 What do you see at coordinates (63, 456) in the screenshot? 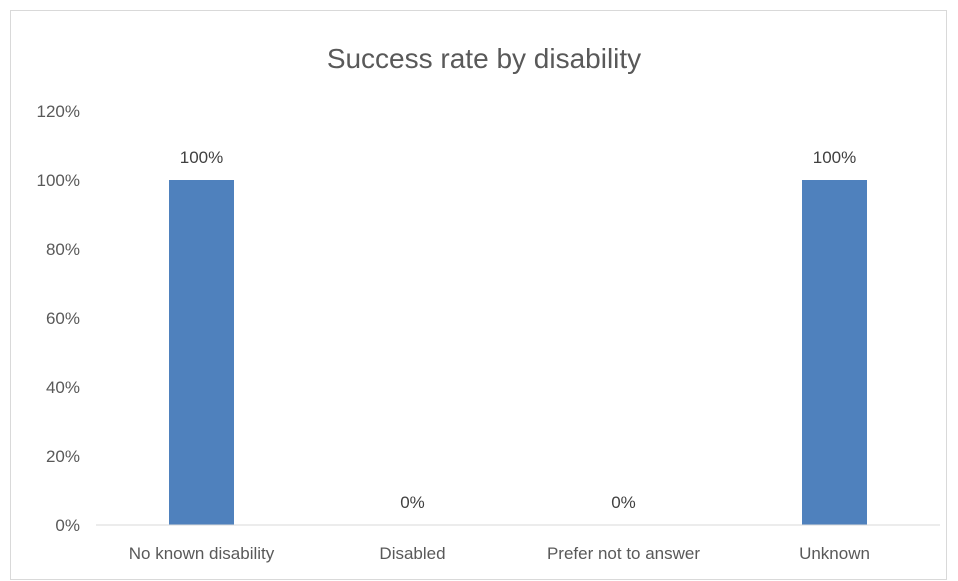
I see `y-tick-label: 20%` at bounding box center [63, 456].